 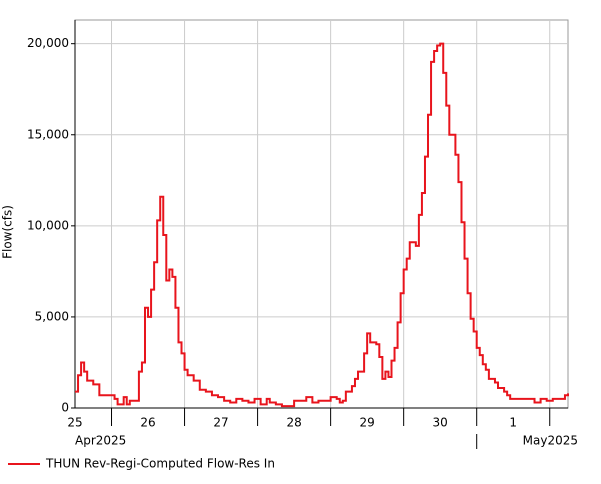 What do you see at coordinates (74, 423) in the screenshot?
I see `x-tick-label: 25` at bounding box center [74, 423].